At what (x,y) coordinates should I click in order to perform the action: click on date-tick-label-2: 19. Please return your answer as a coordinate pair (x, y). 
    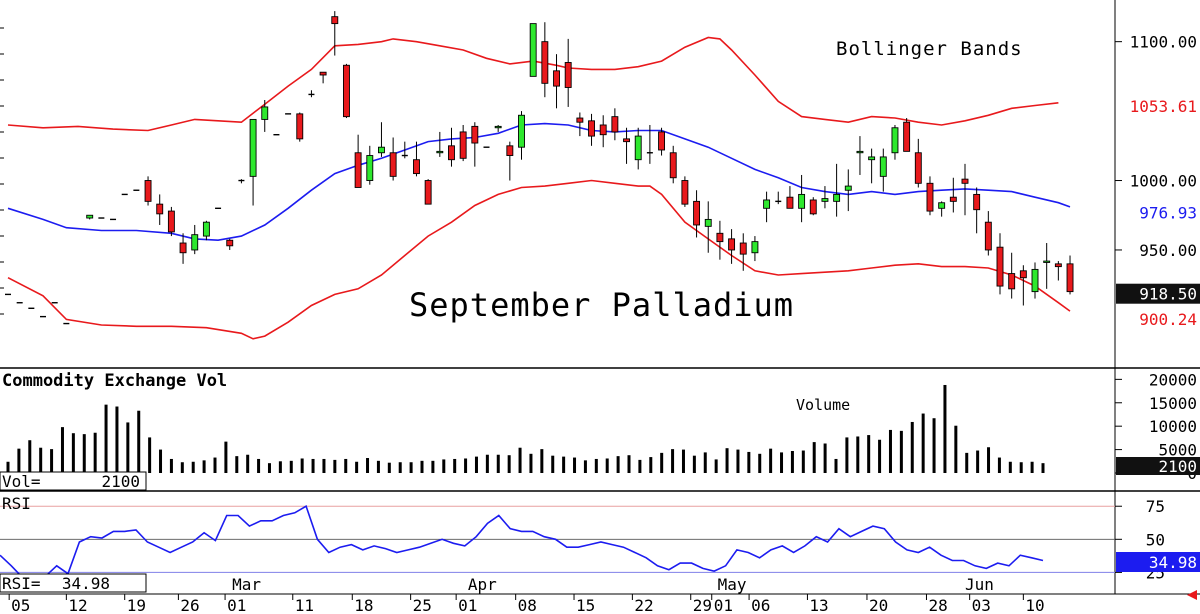
    Looking at the image, I should click on (136, 605).